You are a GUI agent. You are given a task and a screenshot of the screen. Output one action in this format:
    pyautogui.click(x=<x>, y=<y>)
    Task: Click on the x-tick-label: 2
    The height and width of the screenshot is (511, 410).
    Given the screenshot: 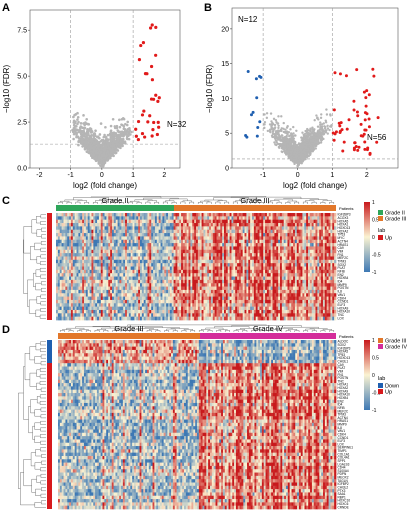 What is the action you would take?
    pyautogui.click(x=164, y=175)
    